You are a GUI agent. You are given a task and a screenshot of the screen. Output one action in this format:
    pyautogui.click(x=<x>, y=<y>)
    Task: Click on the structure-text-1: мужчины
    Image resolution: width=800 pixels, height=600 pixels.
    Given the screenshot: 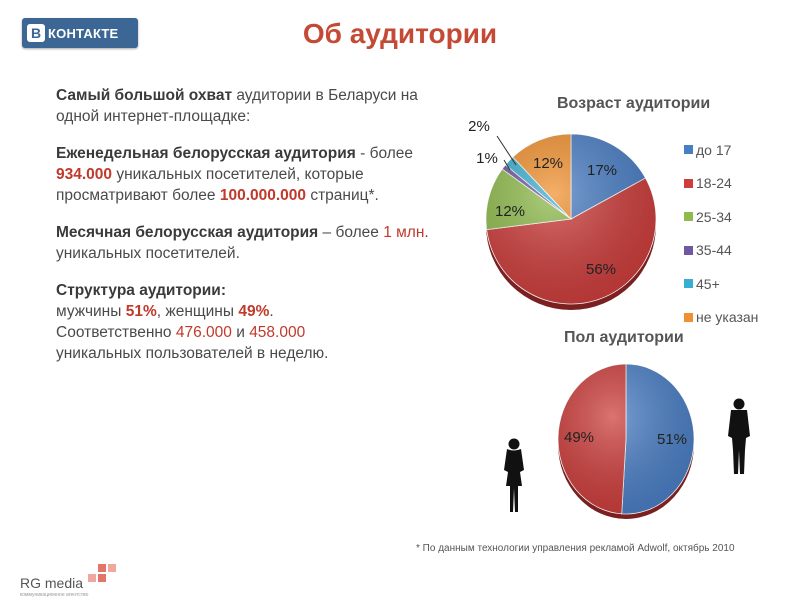 What is the action you would take?
    pyautogui.click(x=91, y=311)
    